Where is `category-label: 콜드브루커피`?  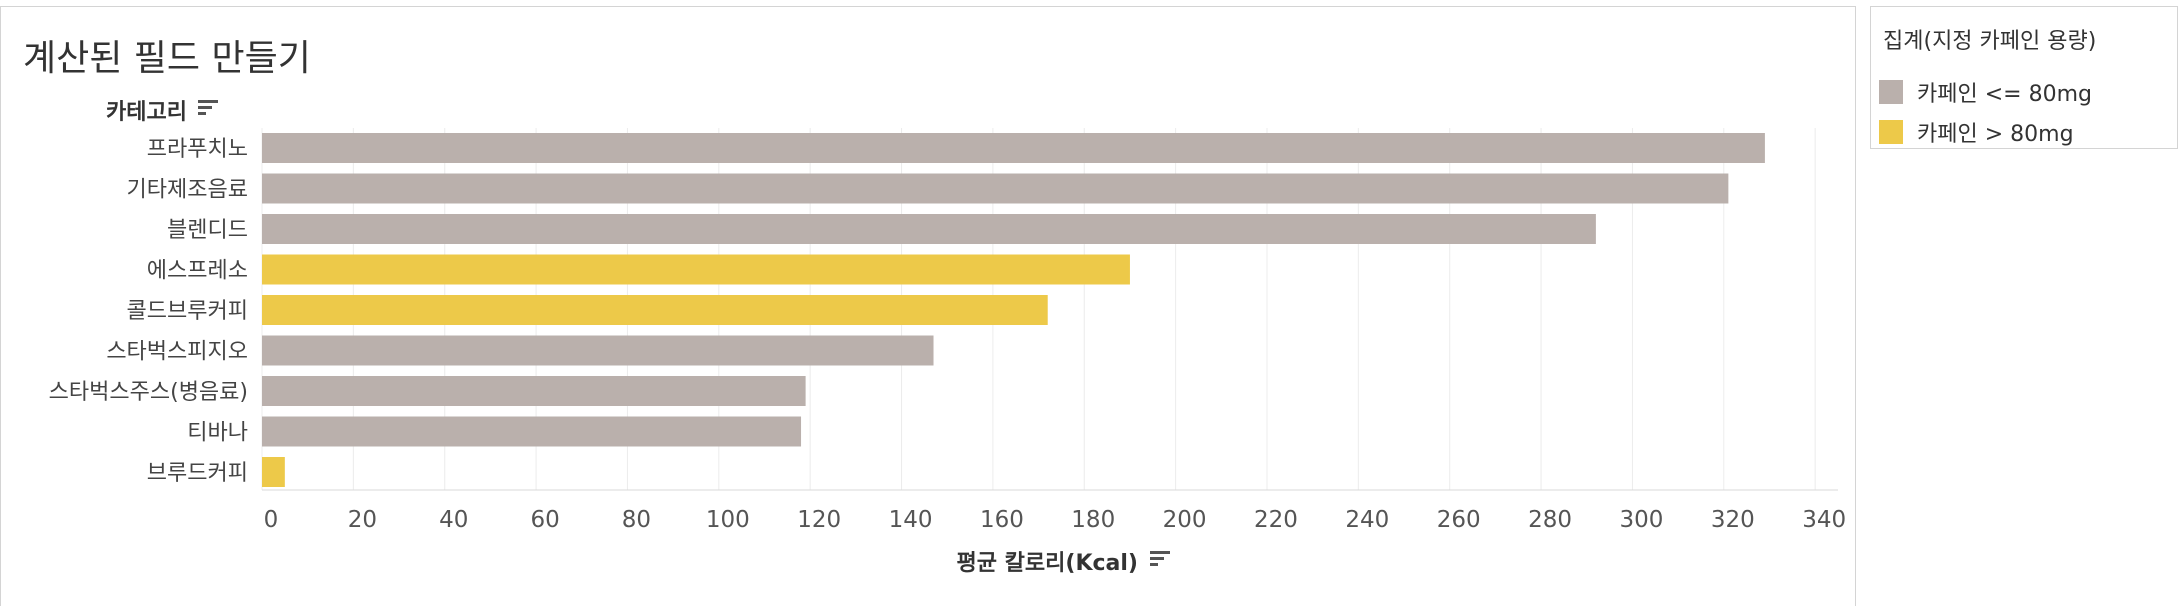 category-label: 콜드브루커피 is located at coordinates (187, 311).